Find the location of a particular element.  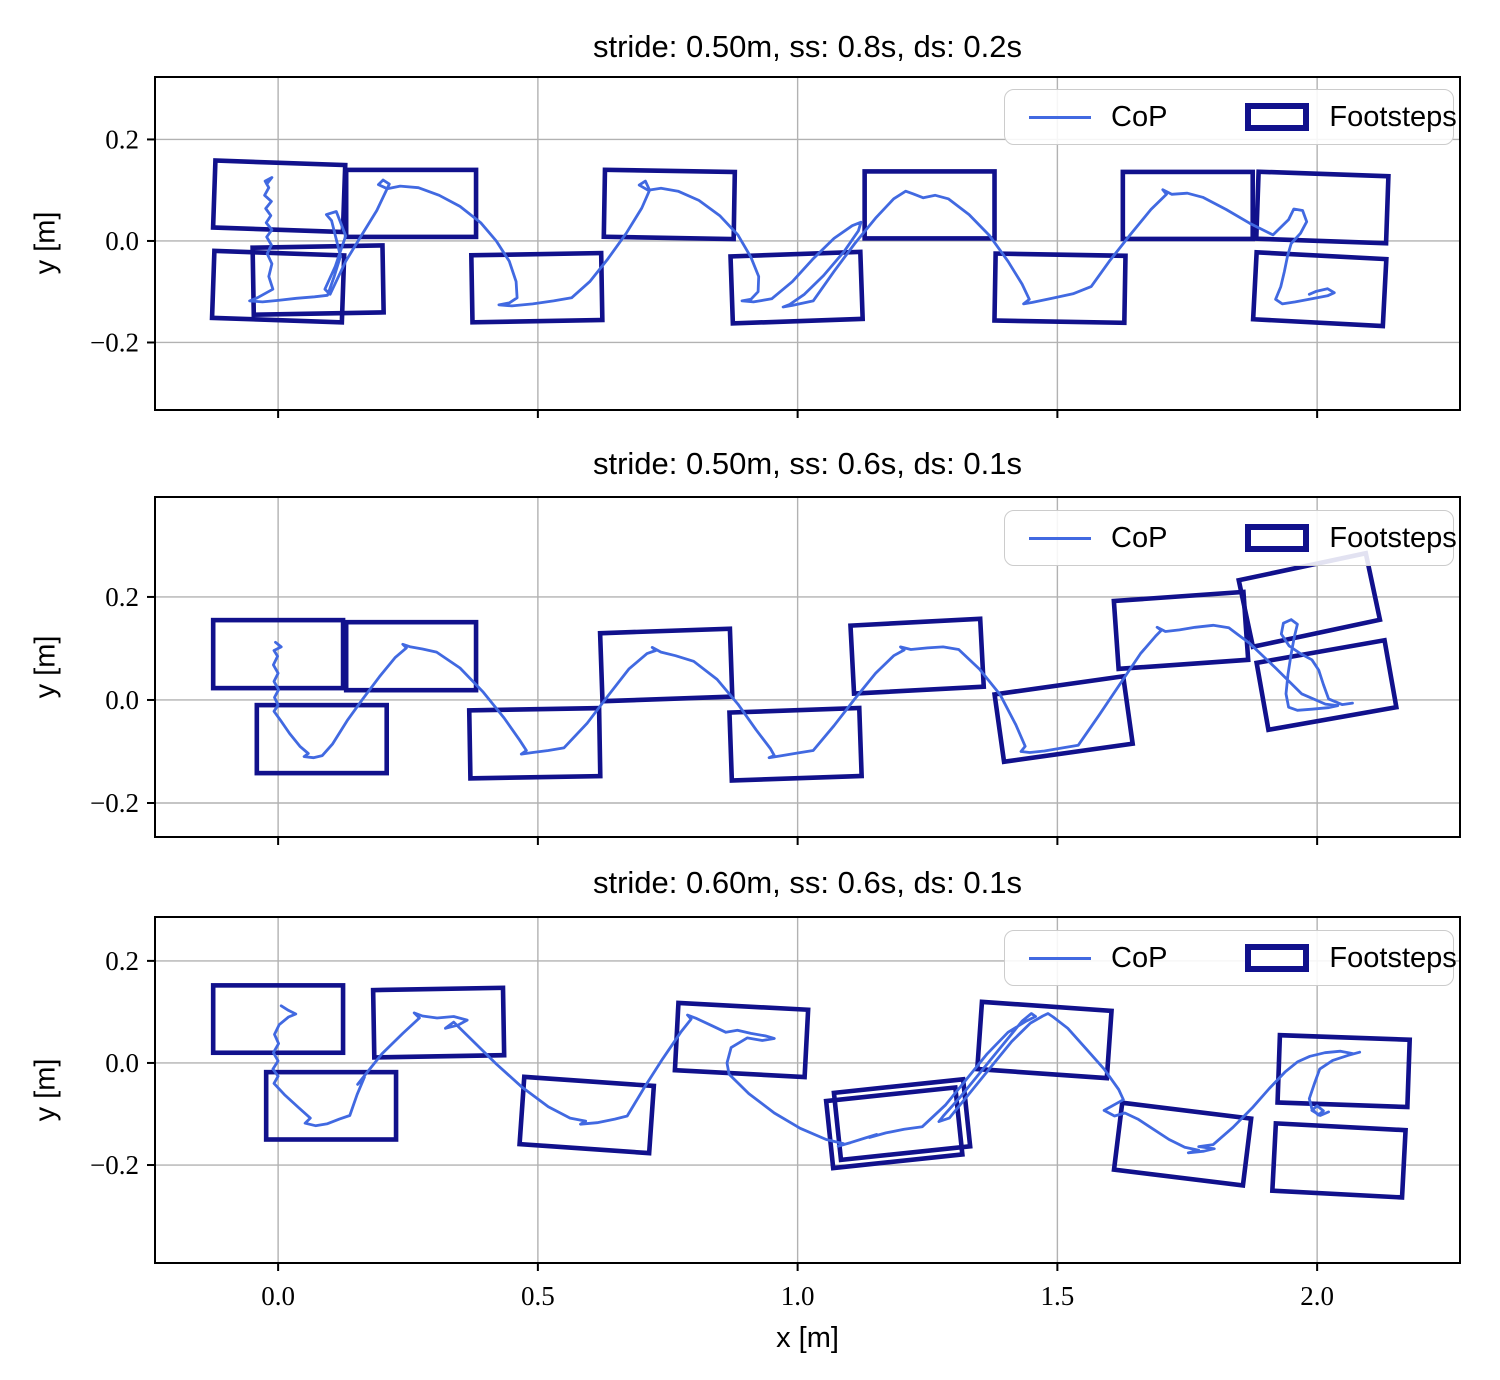

x-tick-label: 1.5 is located at coordinates (1058, 1296).